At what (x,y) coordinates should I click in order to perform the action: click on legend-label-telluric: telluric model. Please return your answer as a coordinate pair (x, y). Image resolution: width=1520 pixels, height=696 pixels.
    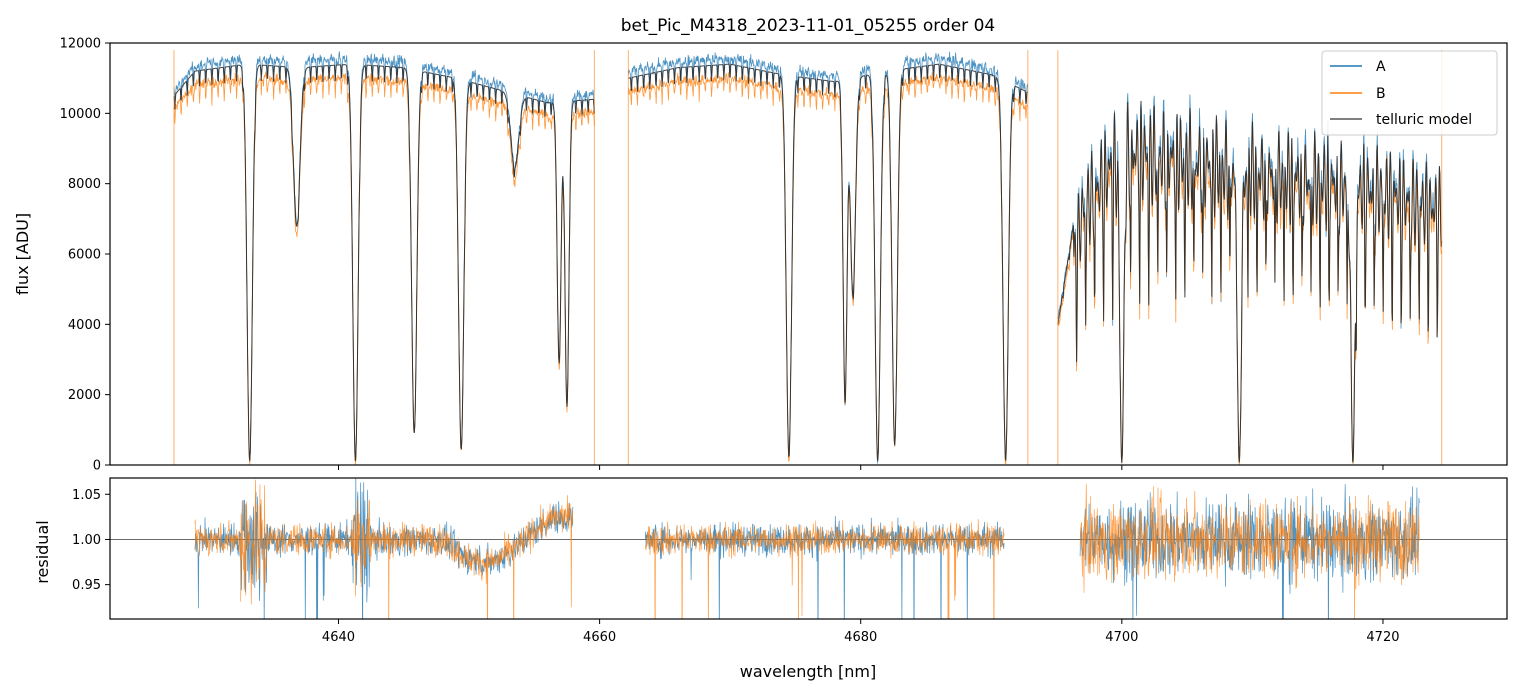
    Looking at the image, I should click on (1424, 120).